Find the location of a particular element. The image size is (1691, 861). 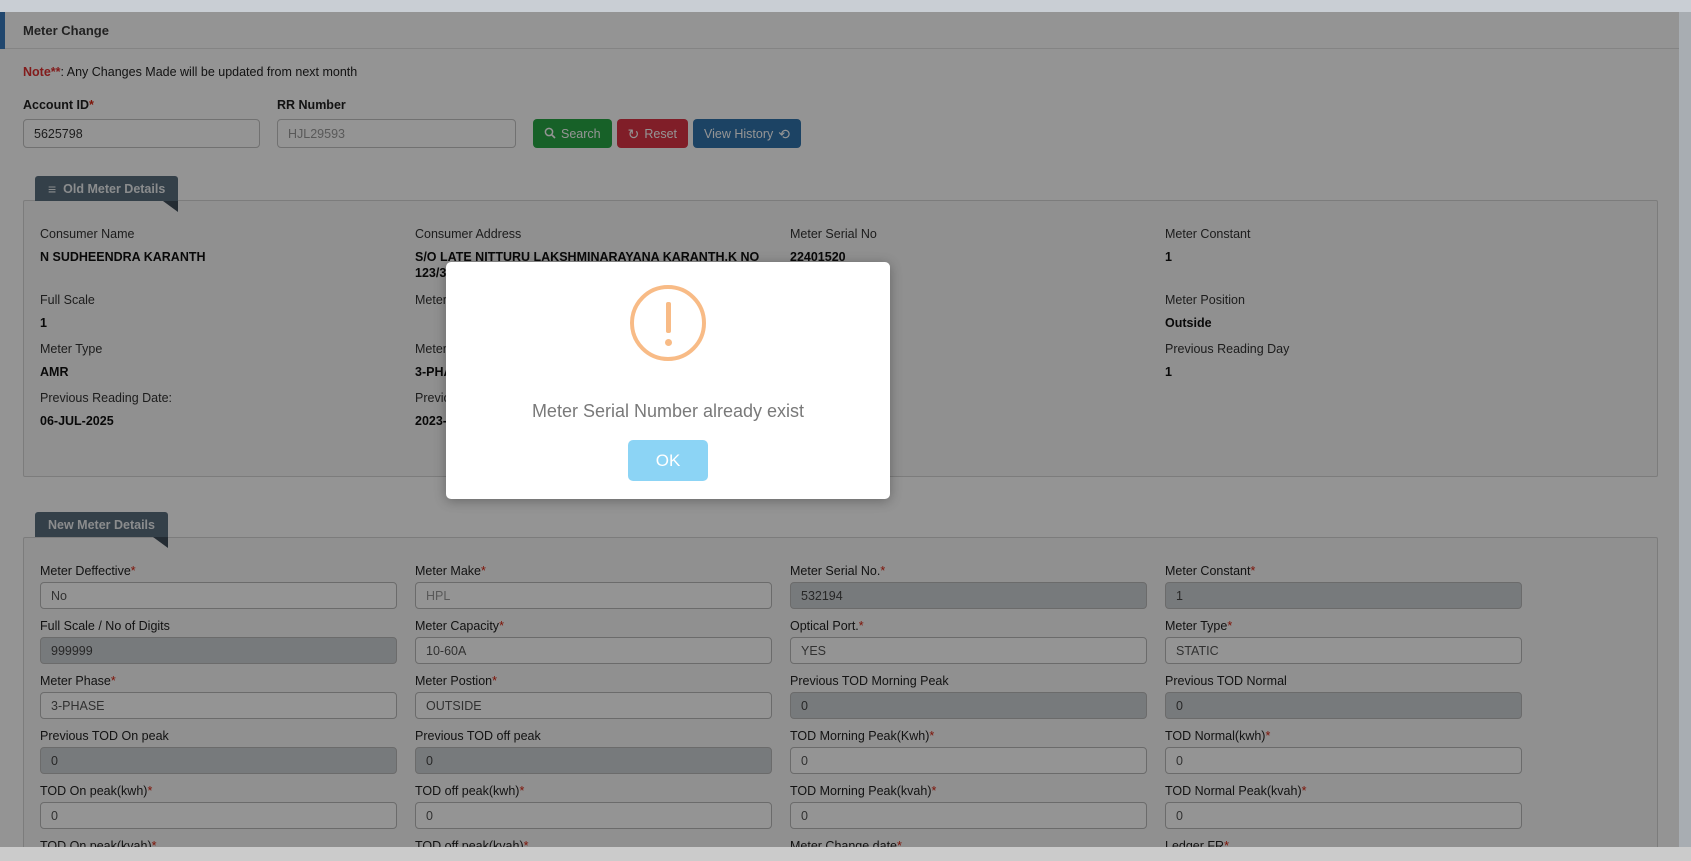

old-meter-details-title: Old Meter Details is located at coordinates (114, 188).